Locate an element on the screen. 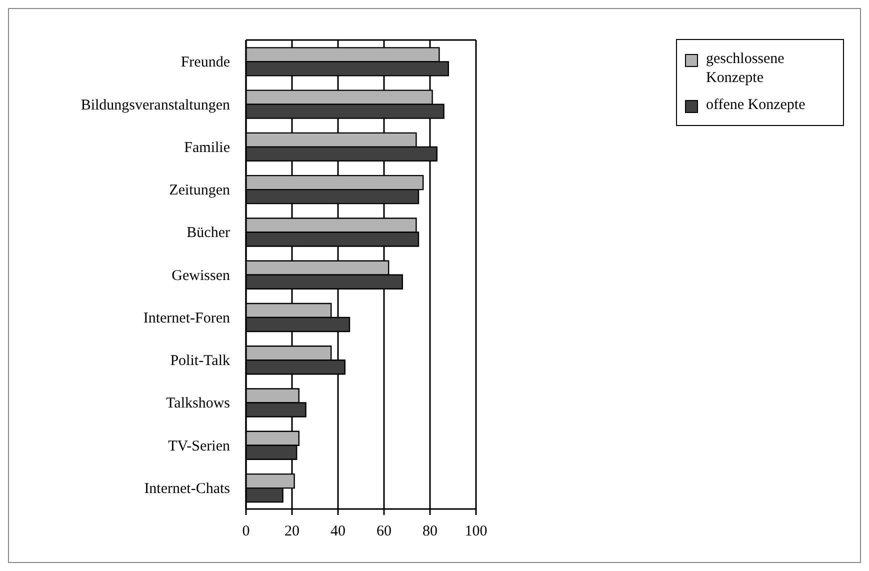 This screenshot has height=571, width=869. y-tick-label: Bildungsveranstaltungen is located at coordinates (155, 105).